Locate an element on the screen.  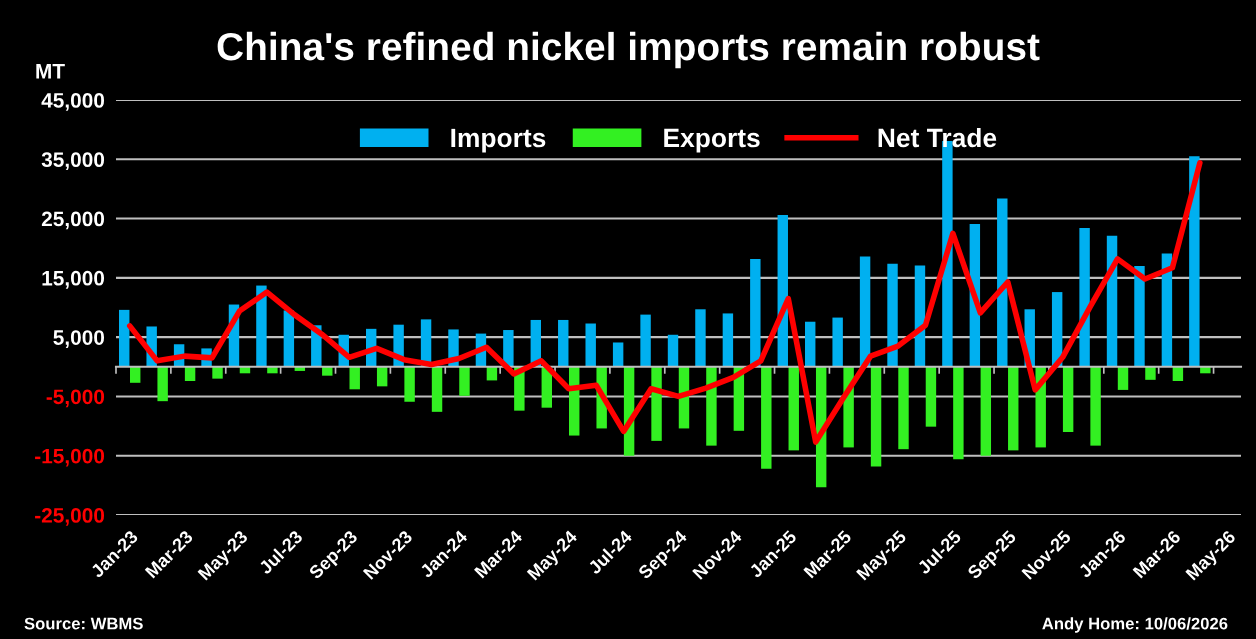
y-tick-label: 25,000 is located at coordinates (73, 220).